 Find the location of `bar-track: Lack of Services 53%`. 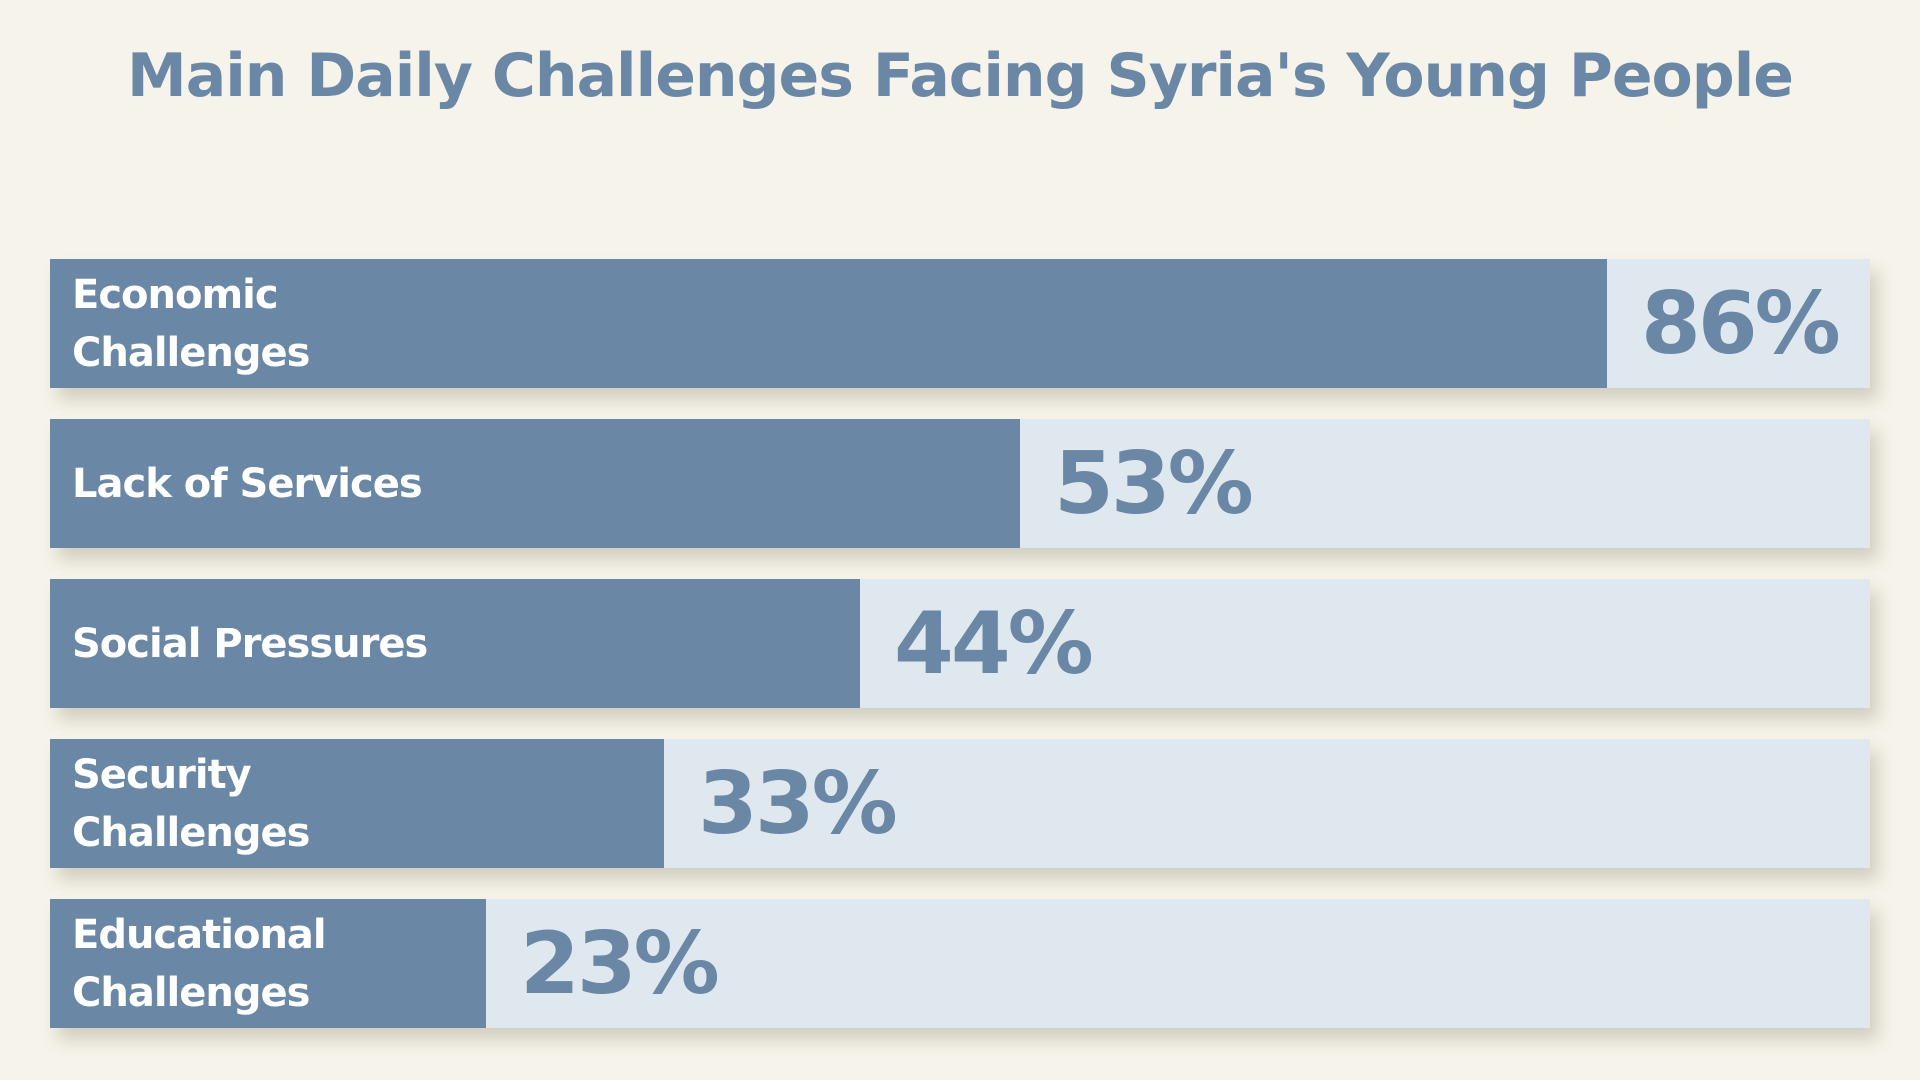

bar-track: Lack of Services 53% is located at coordinates (960, 483).